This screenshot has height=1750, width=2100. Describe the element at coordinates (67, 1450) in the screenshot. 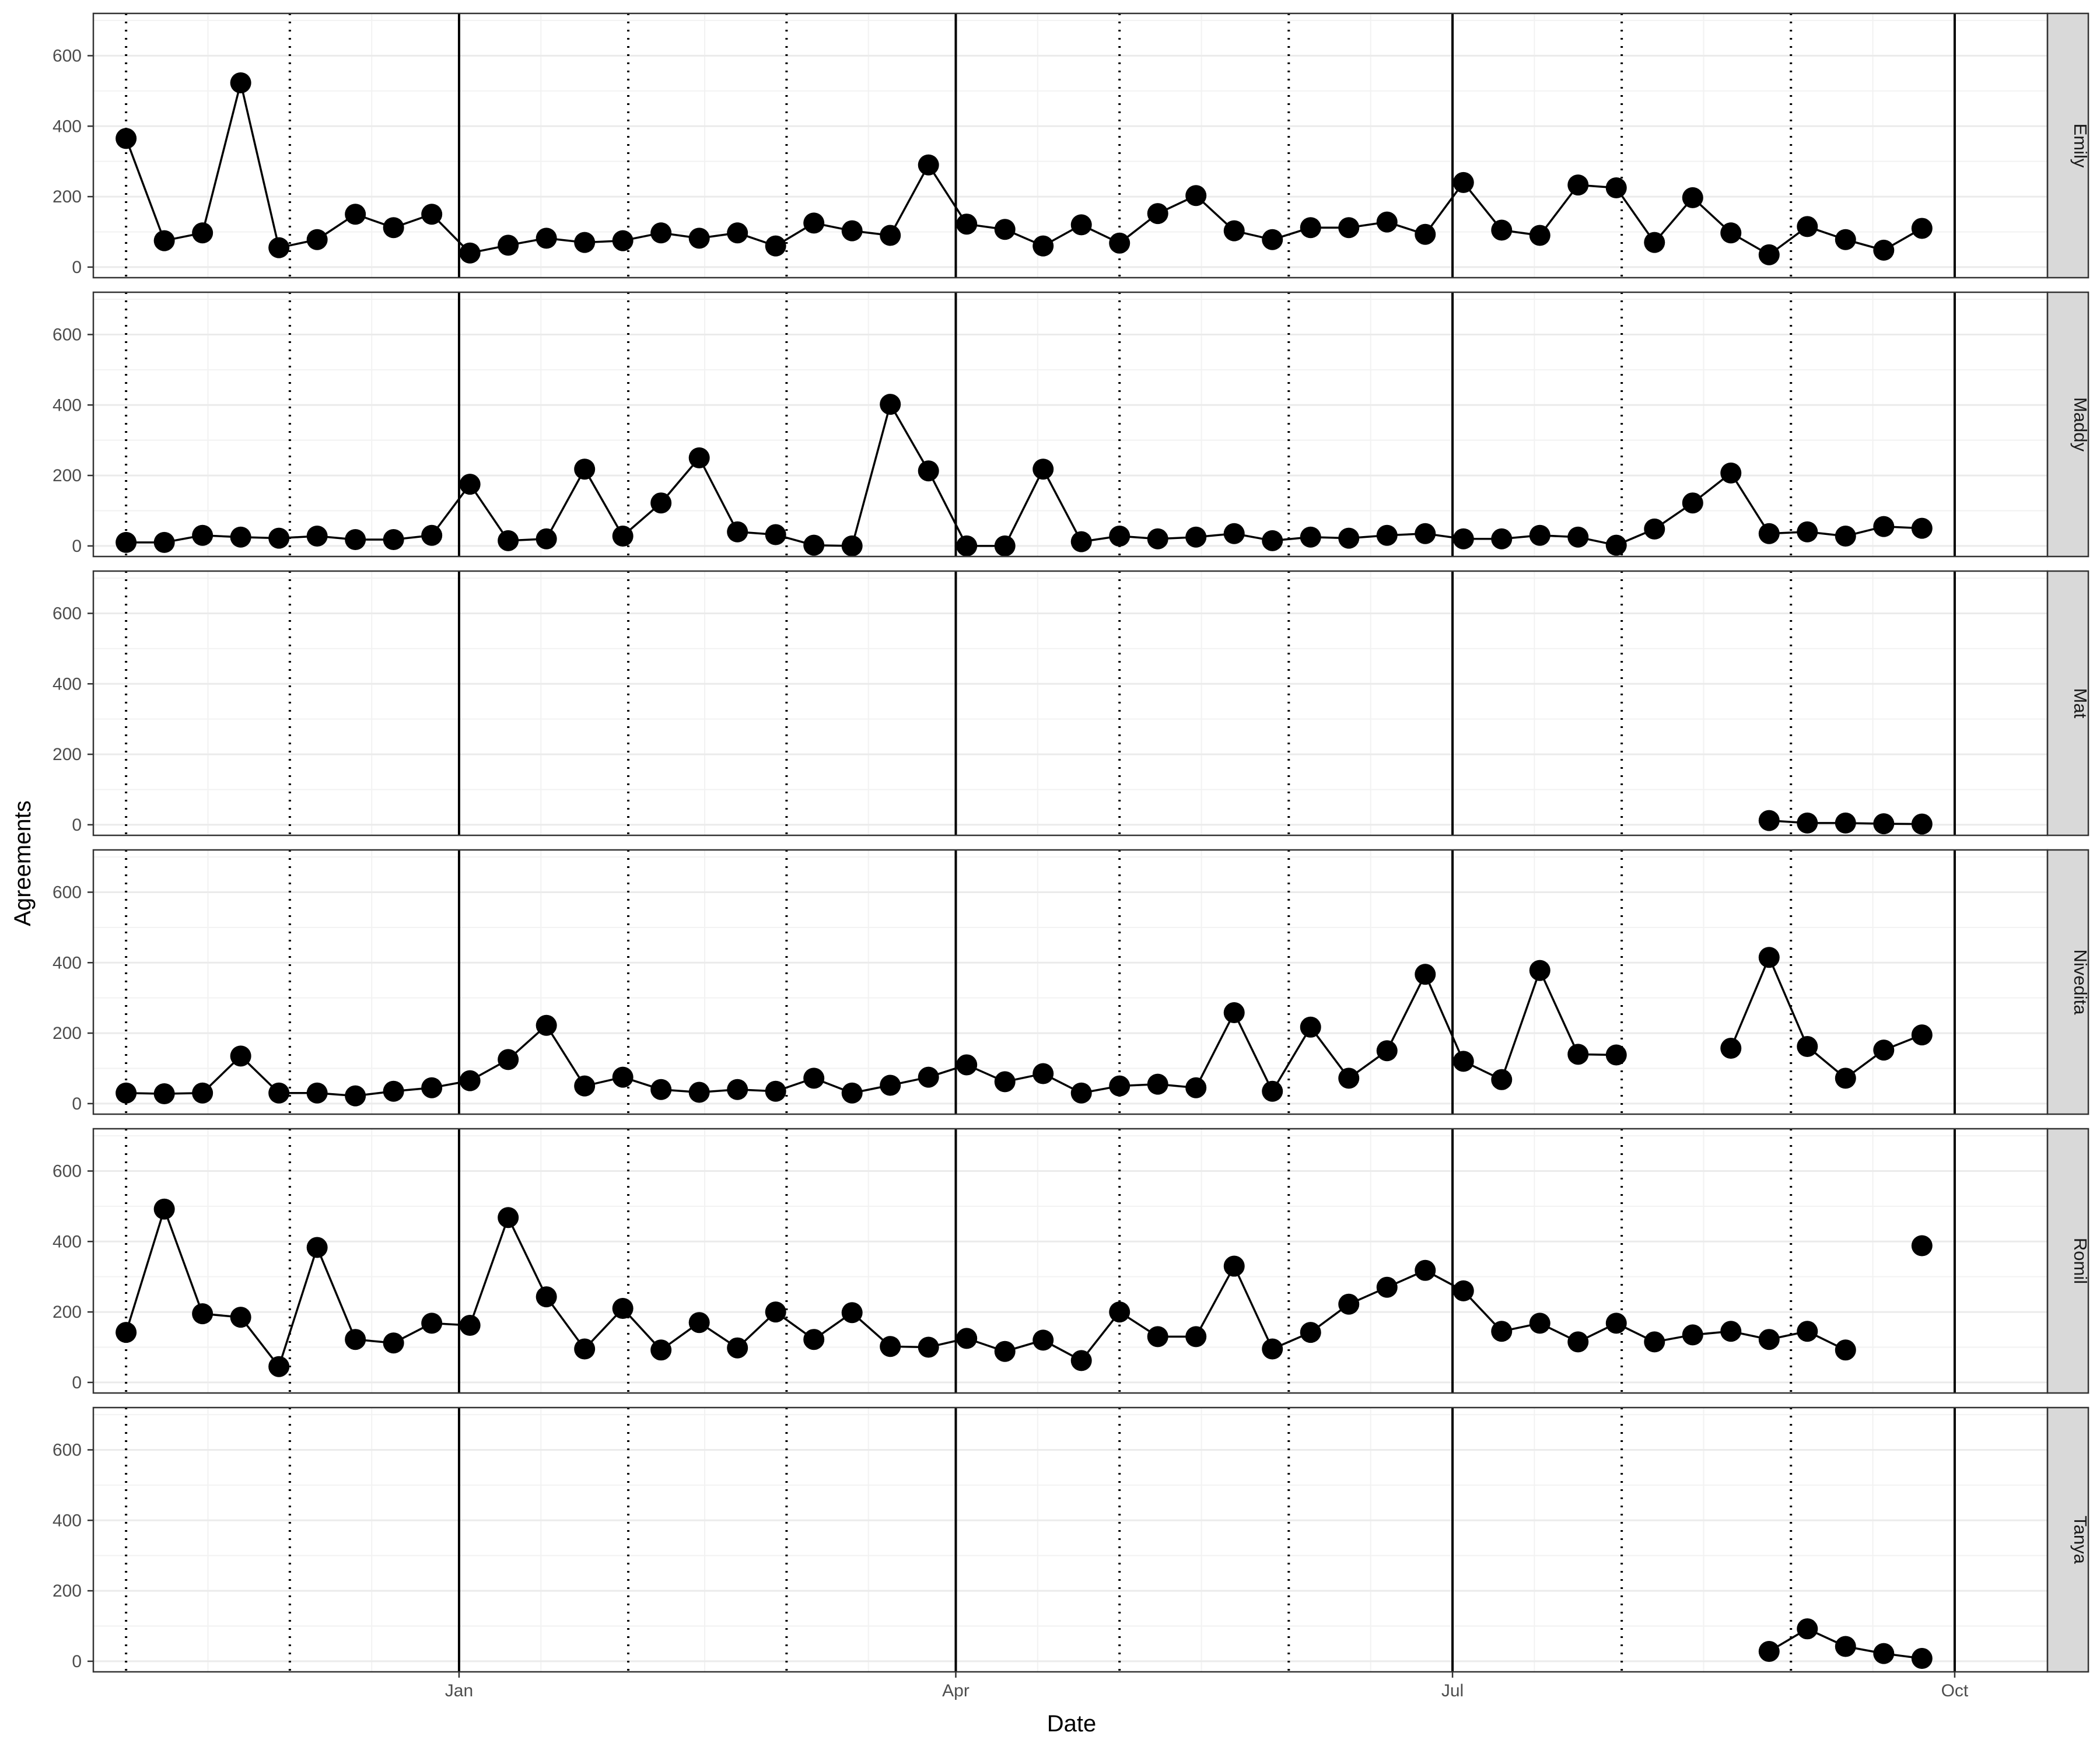

I see `y-tick-label: 600` at that location.